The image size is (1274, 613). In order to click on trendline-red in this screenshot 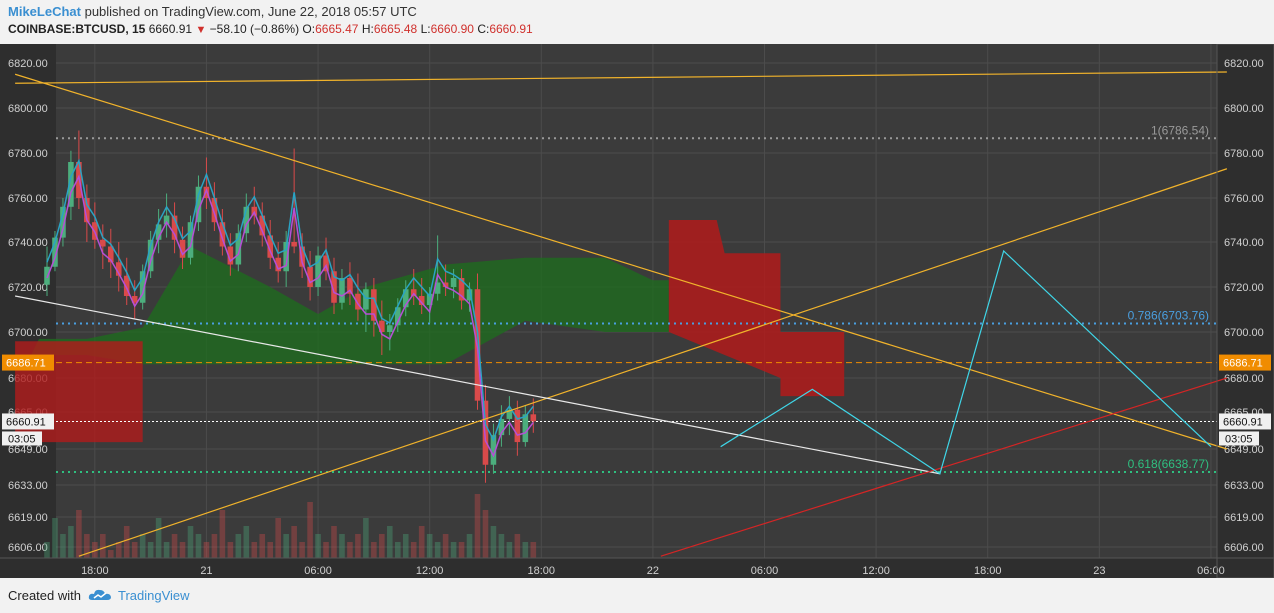, I will do `click(944, 467)`.